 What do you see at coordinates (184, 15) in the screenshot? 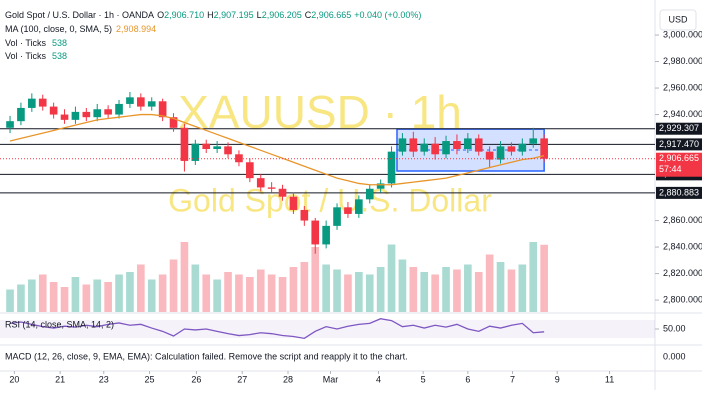
I see `ohlc-value: 2,906.710` at bounding box center [184, 15].